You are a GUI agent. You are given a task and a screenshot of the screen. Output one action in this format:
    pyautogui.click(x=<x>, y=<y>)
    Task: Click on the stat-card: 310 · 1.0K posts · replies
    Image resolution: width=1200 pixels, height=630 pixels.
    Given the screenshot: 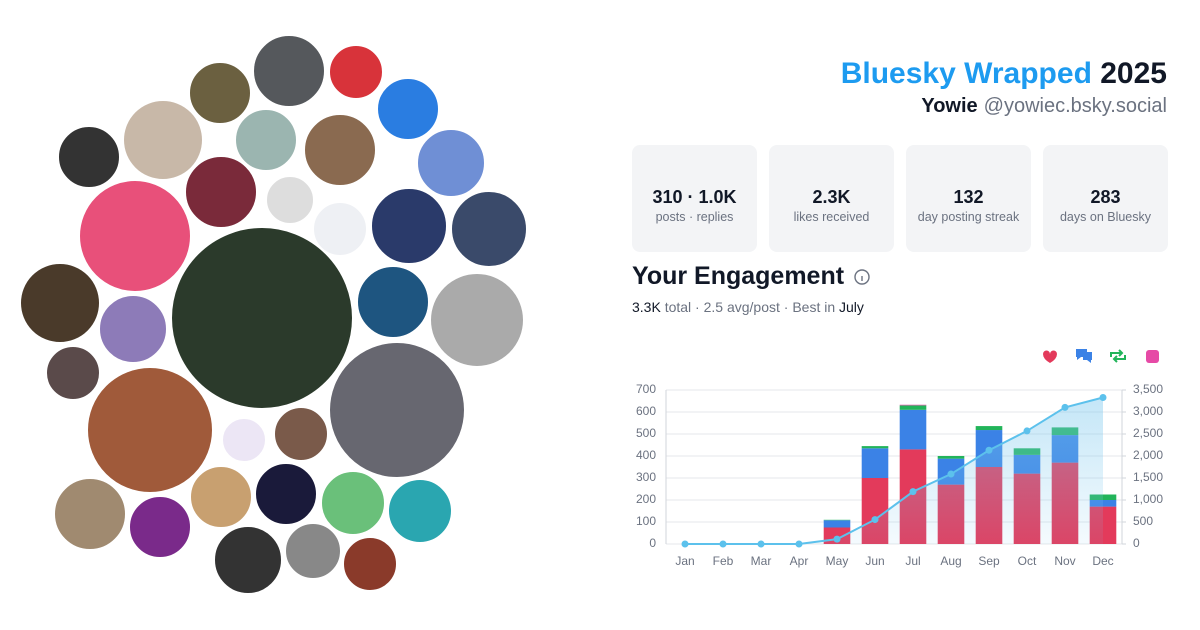 What is the action you would take?
    pyautogui.click(x=694, y=198)
    